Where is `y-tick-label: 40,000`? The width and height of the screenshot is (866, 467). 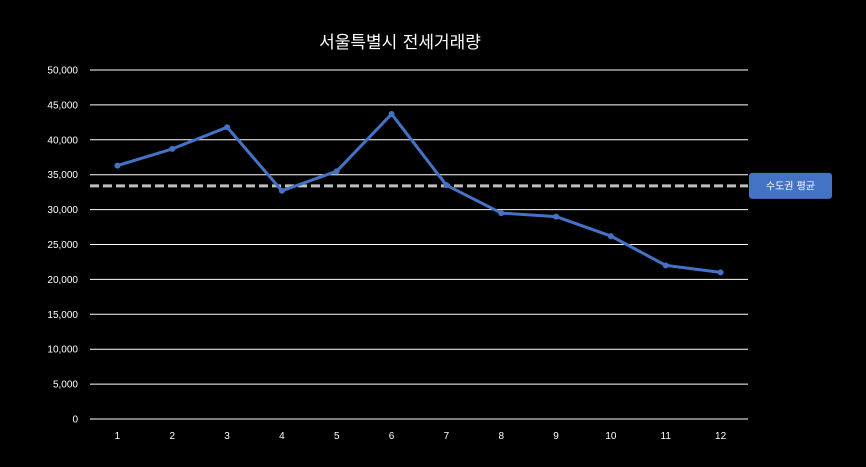
y-tick-label: 40,000 is located at coordinates (62, 140).